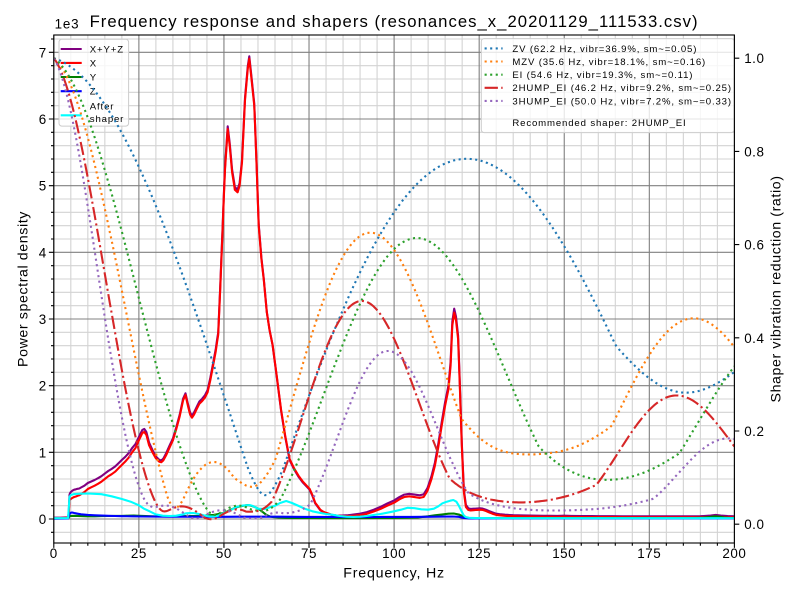 Image resolution: width=800 pixels, height=600 pixels. Describe the element at coordinates (649, 553) in the screenshot. I see `svg-text: 175` at that location.